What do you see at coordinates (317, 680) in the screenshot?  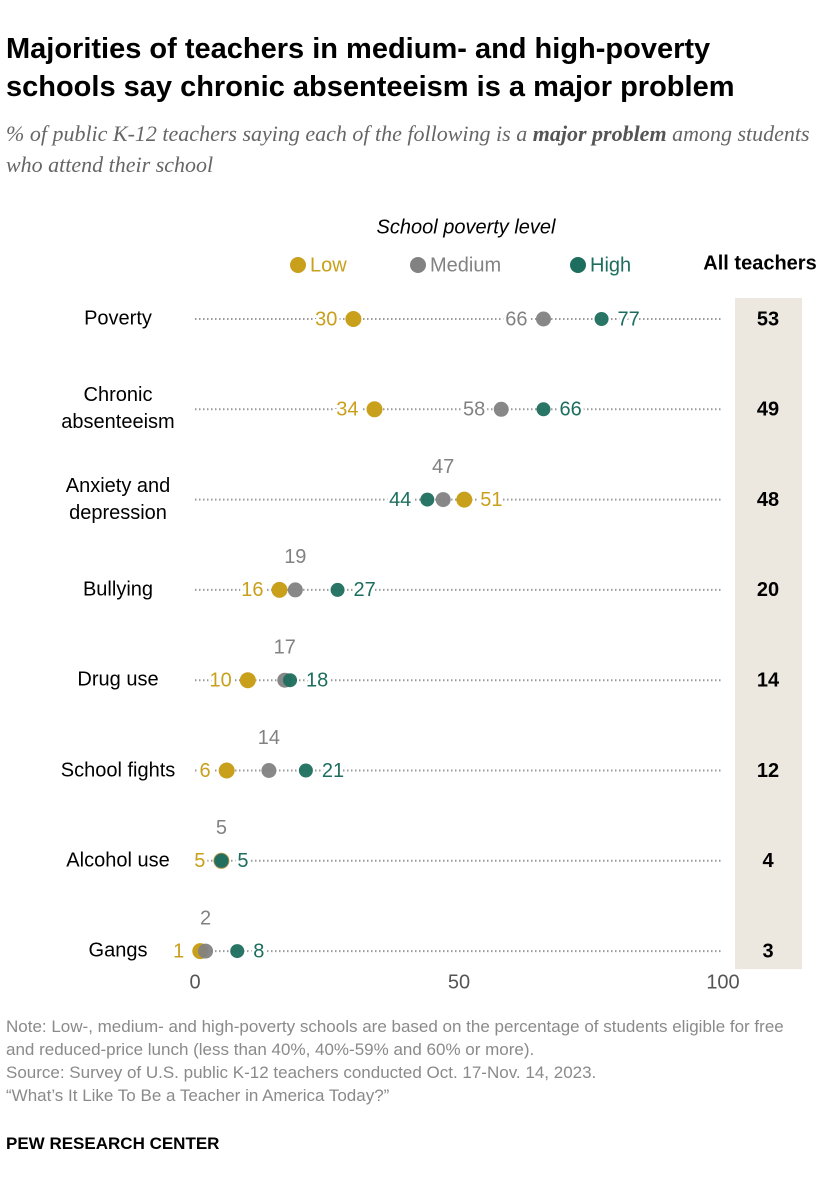 I see `value-label: 18` at bounding box center [317, 680].